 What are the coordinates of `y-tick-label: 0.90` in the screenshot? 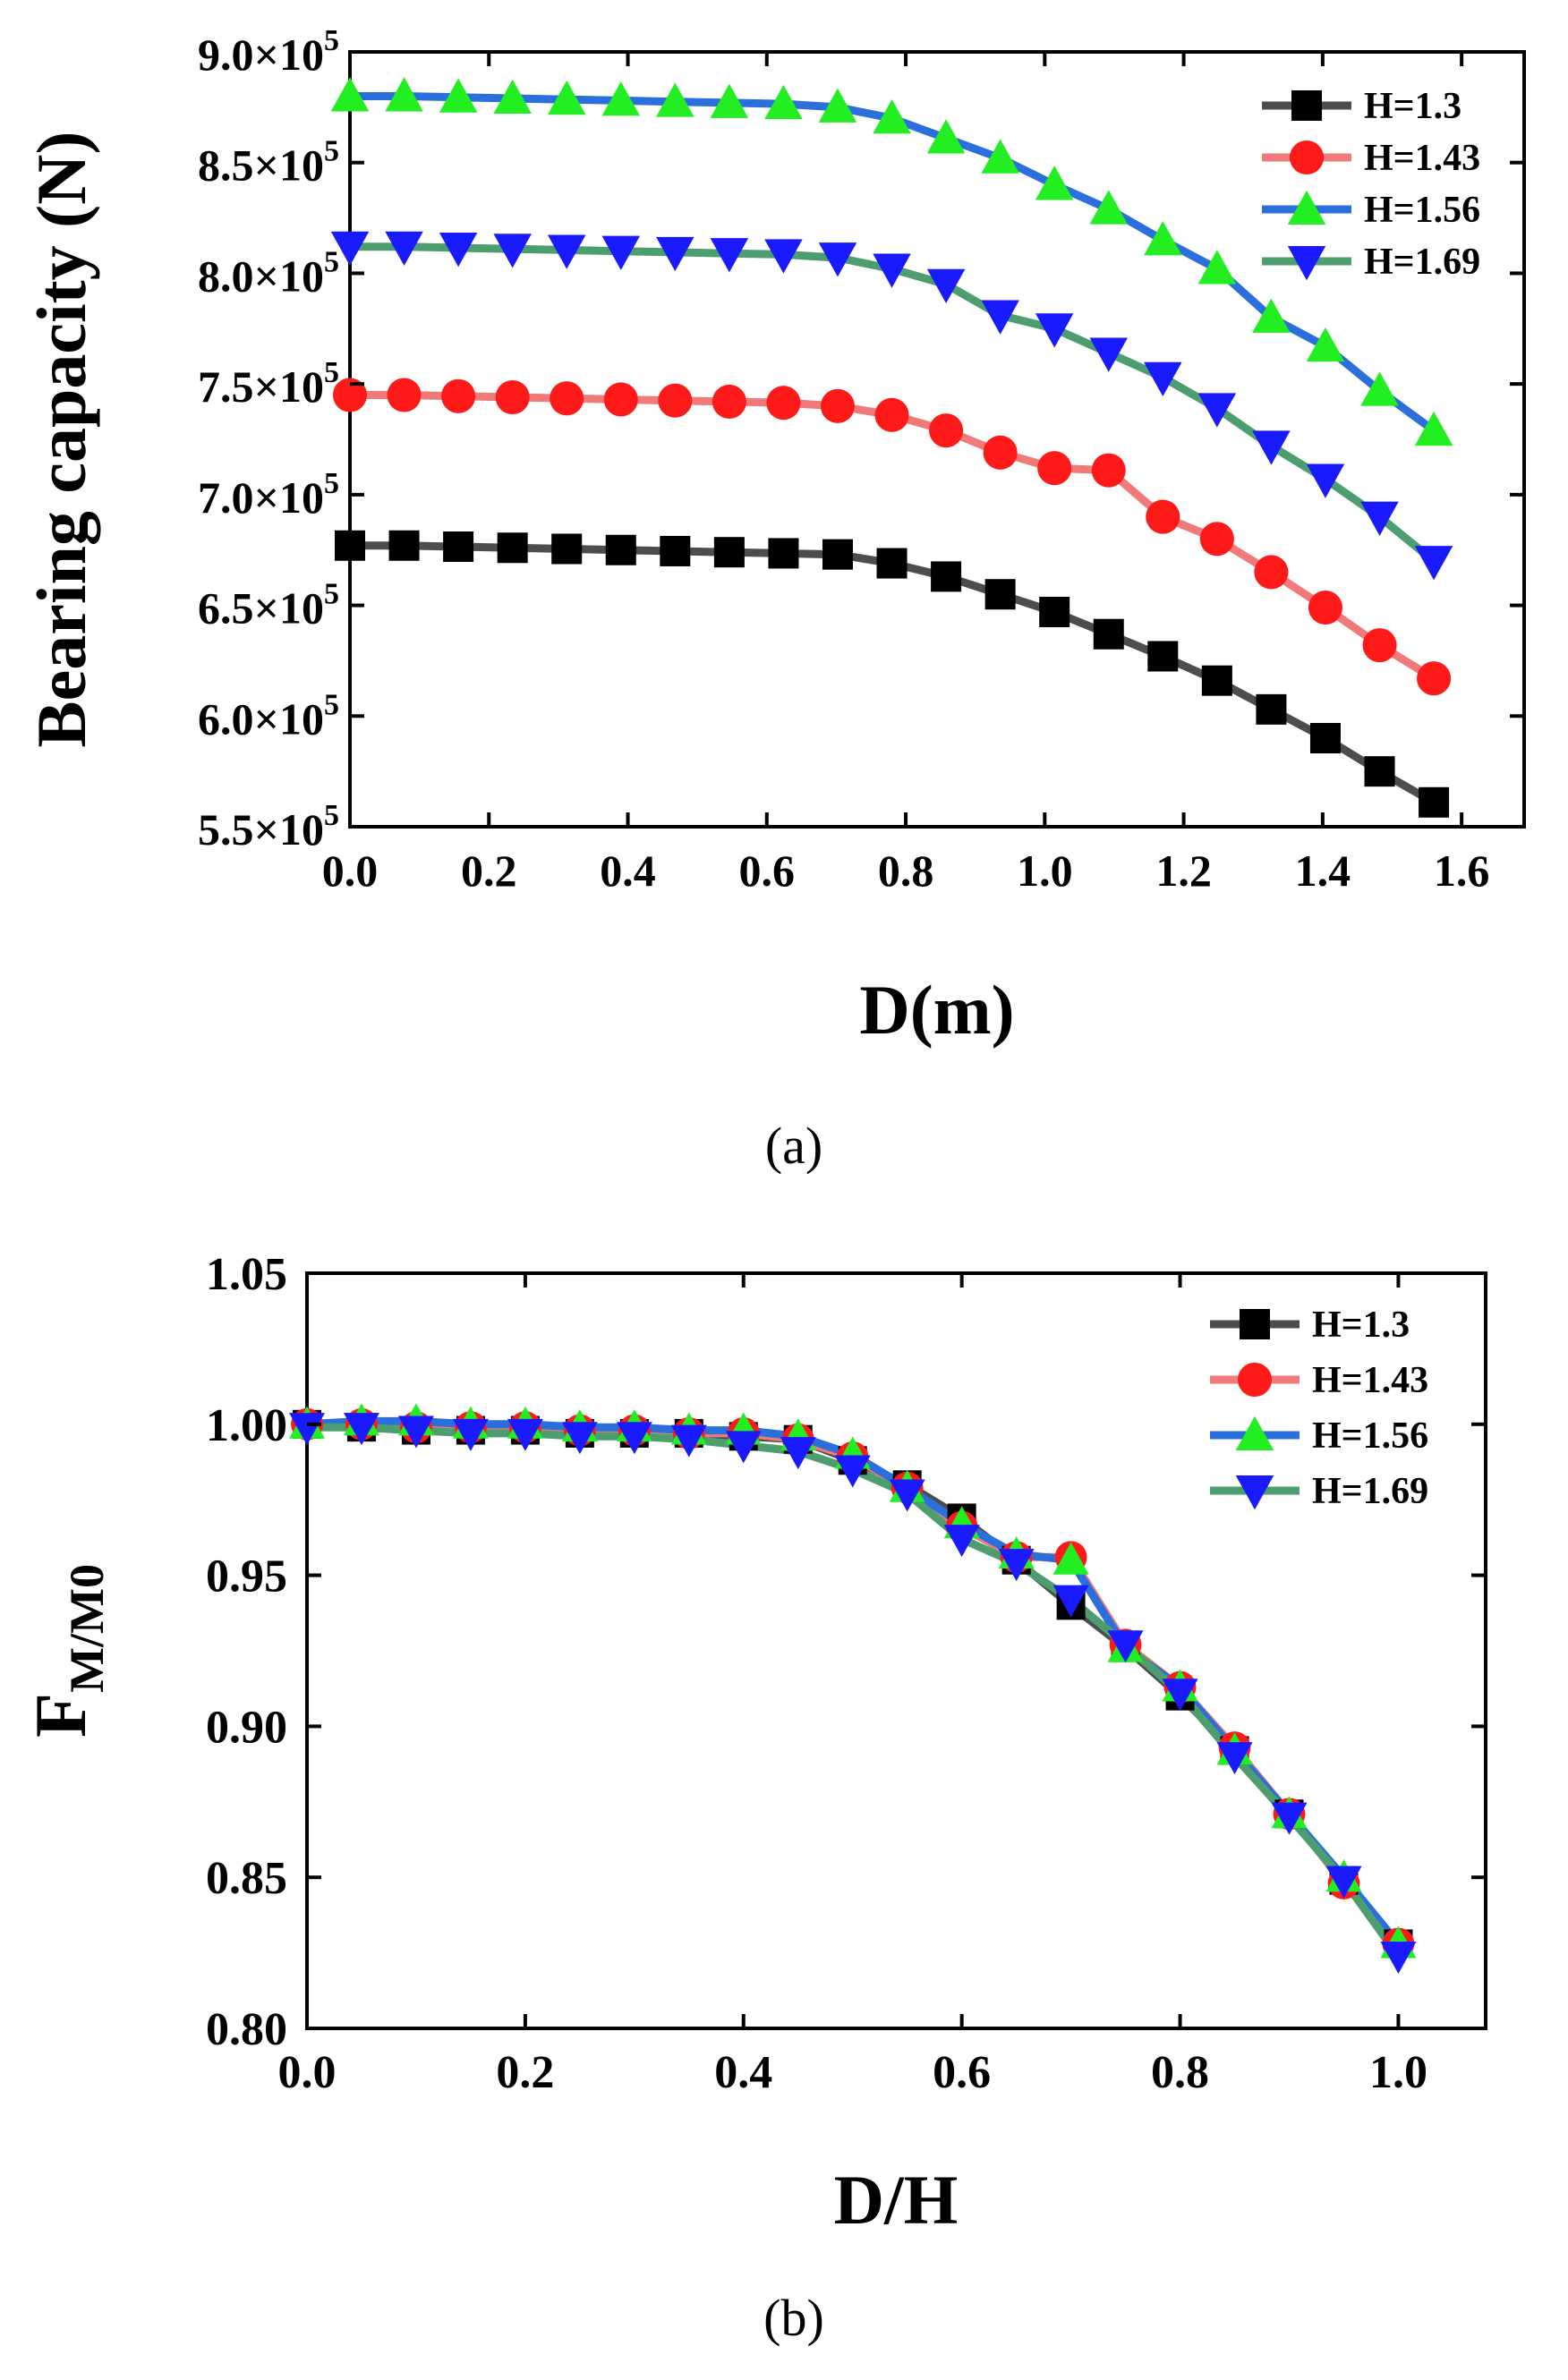 It's located at (246, 1727).